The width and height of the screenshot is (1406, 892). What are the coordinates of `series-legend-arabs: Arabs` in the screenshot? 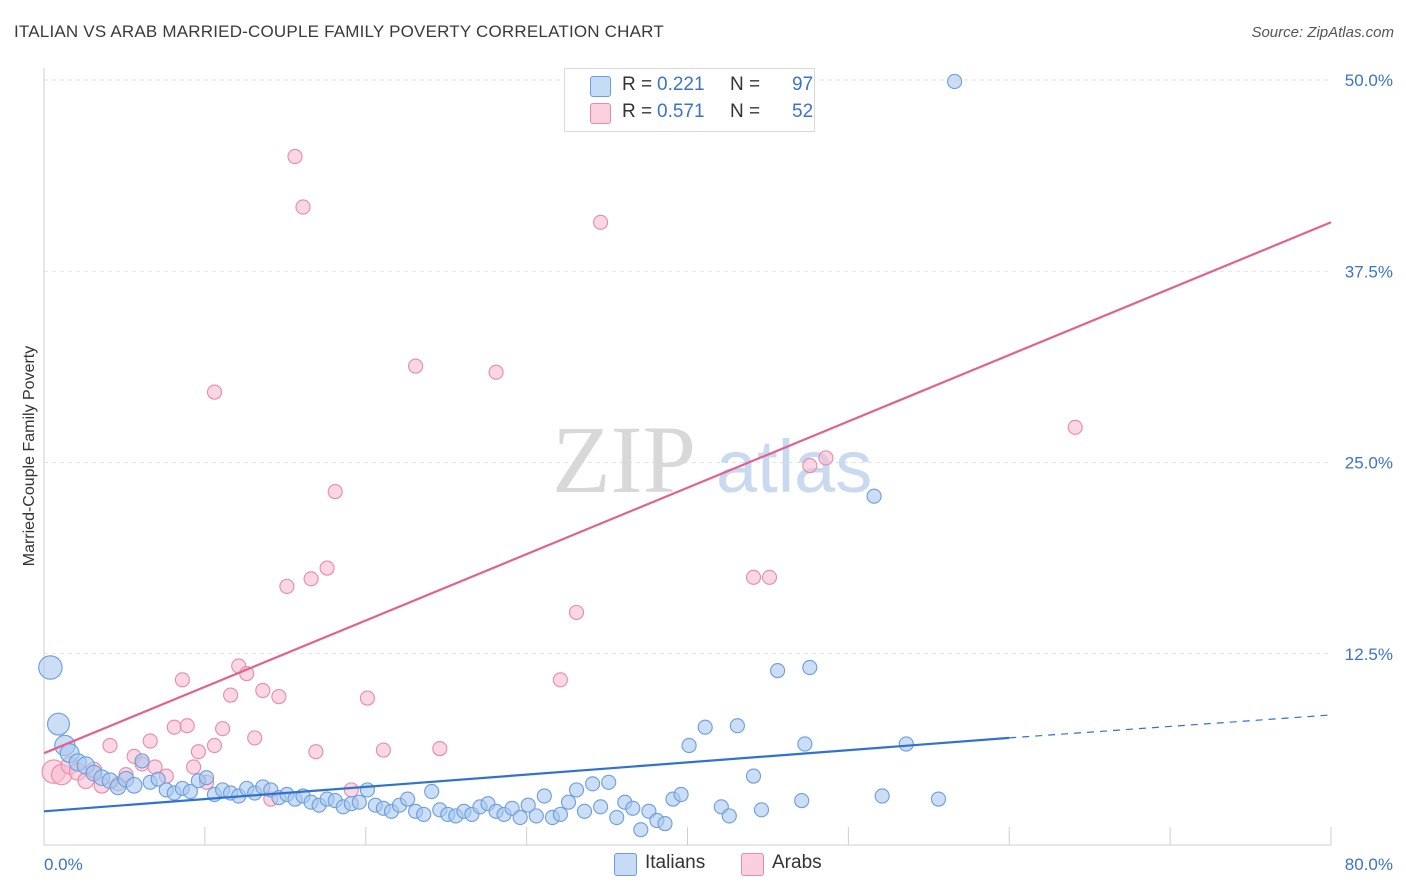 It's located at (791, 864).